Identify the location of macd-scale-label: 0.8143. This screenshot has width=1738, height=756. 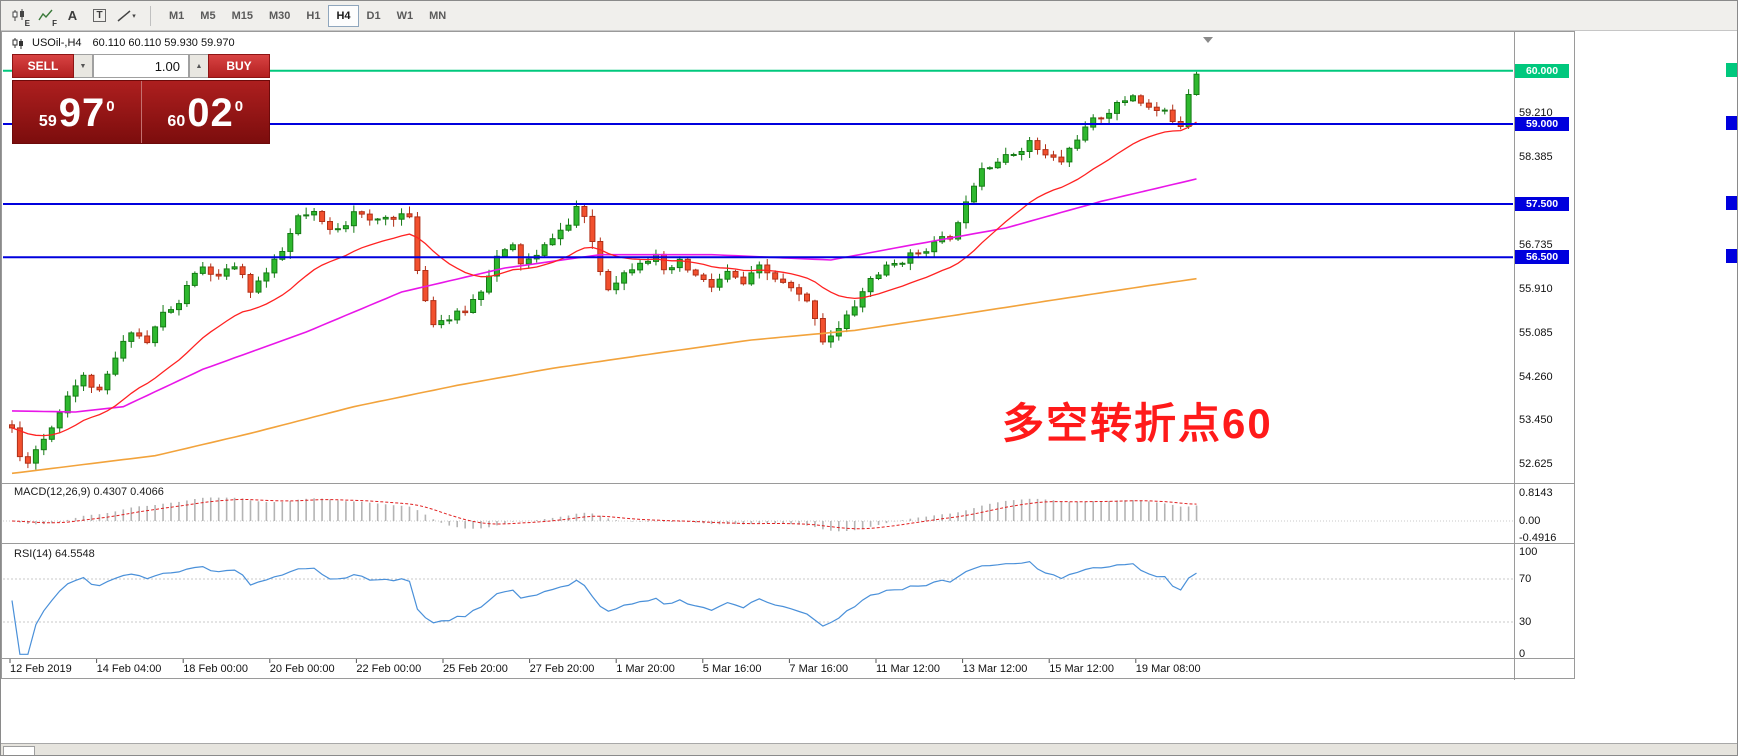
(1536, 493).